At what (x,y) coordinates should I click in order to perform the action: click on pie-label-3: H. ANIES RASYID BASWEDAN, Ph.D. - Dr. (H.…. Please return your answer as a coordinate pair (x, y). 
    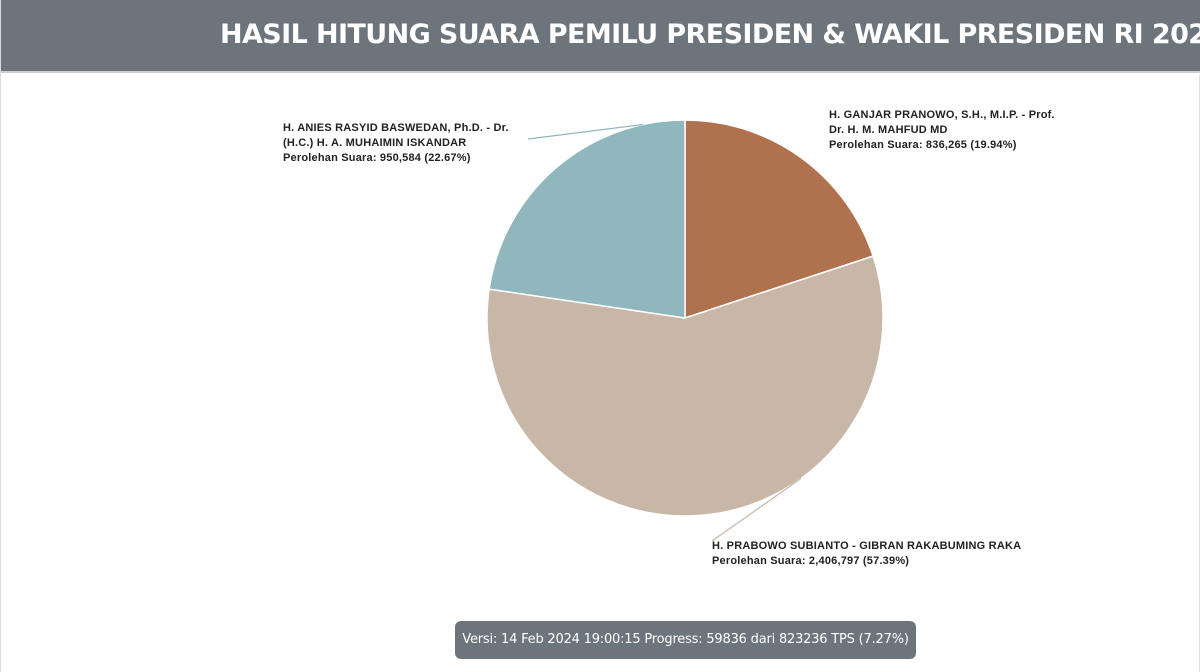
    Looking at the image, I should click on (396, 143).